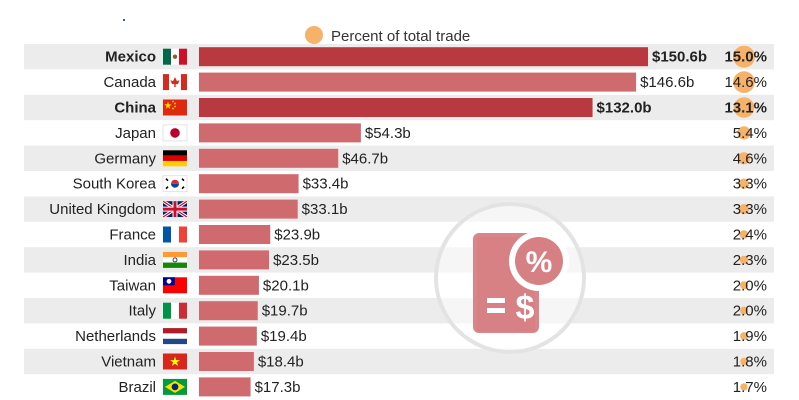  I want to click on percent-label: 15.0%, so click(745, 57).